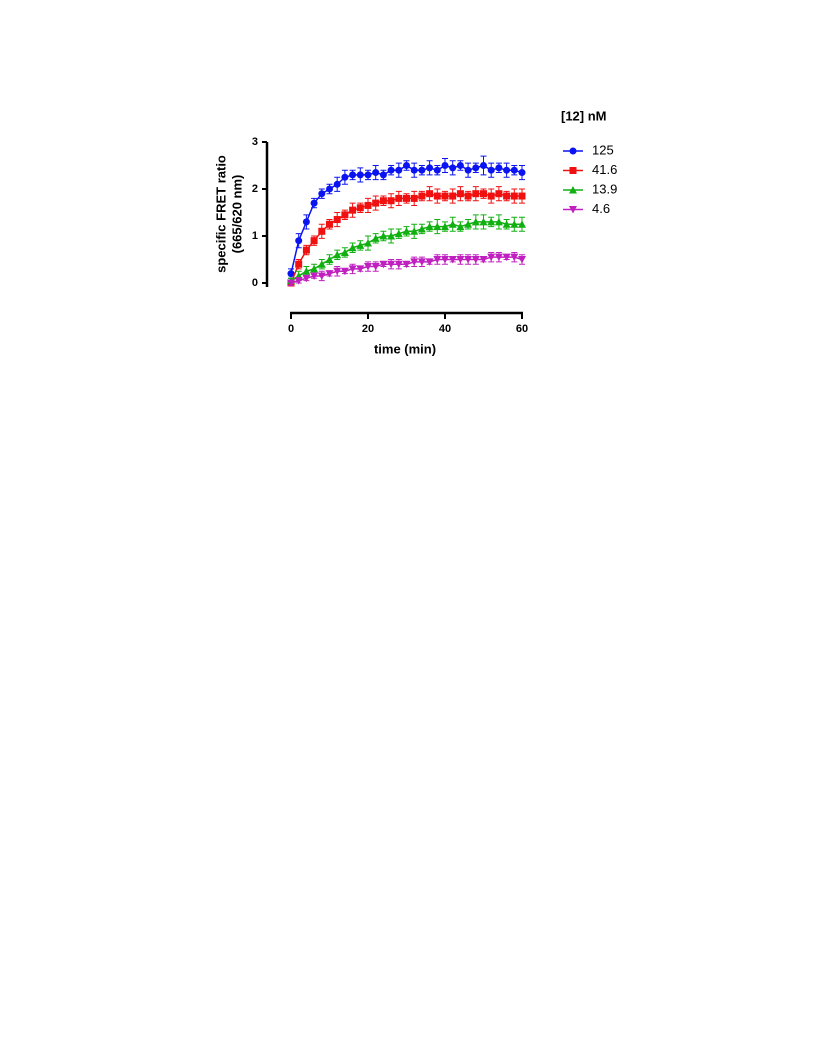  Describe the element at coordinates (445, 329) in the screenshot. I see `x-tick-label: 40` at that location.